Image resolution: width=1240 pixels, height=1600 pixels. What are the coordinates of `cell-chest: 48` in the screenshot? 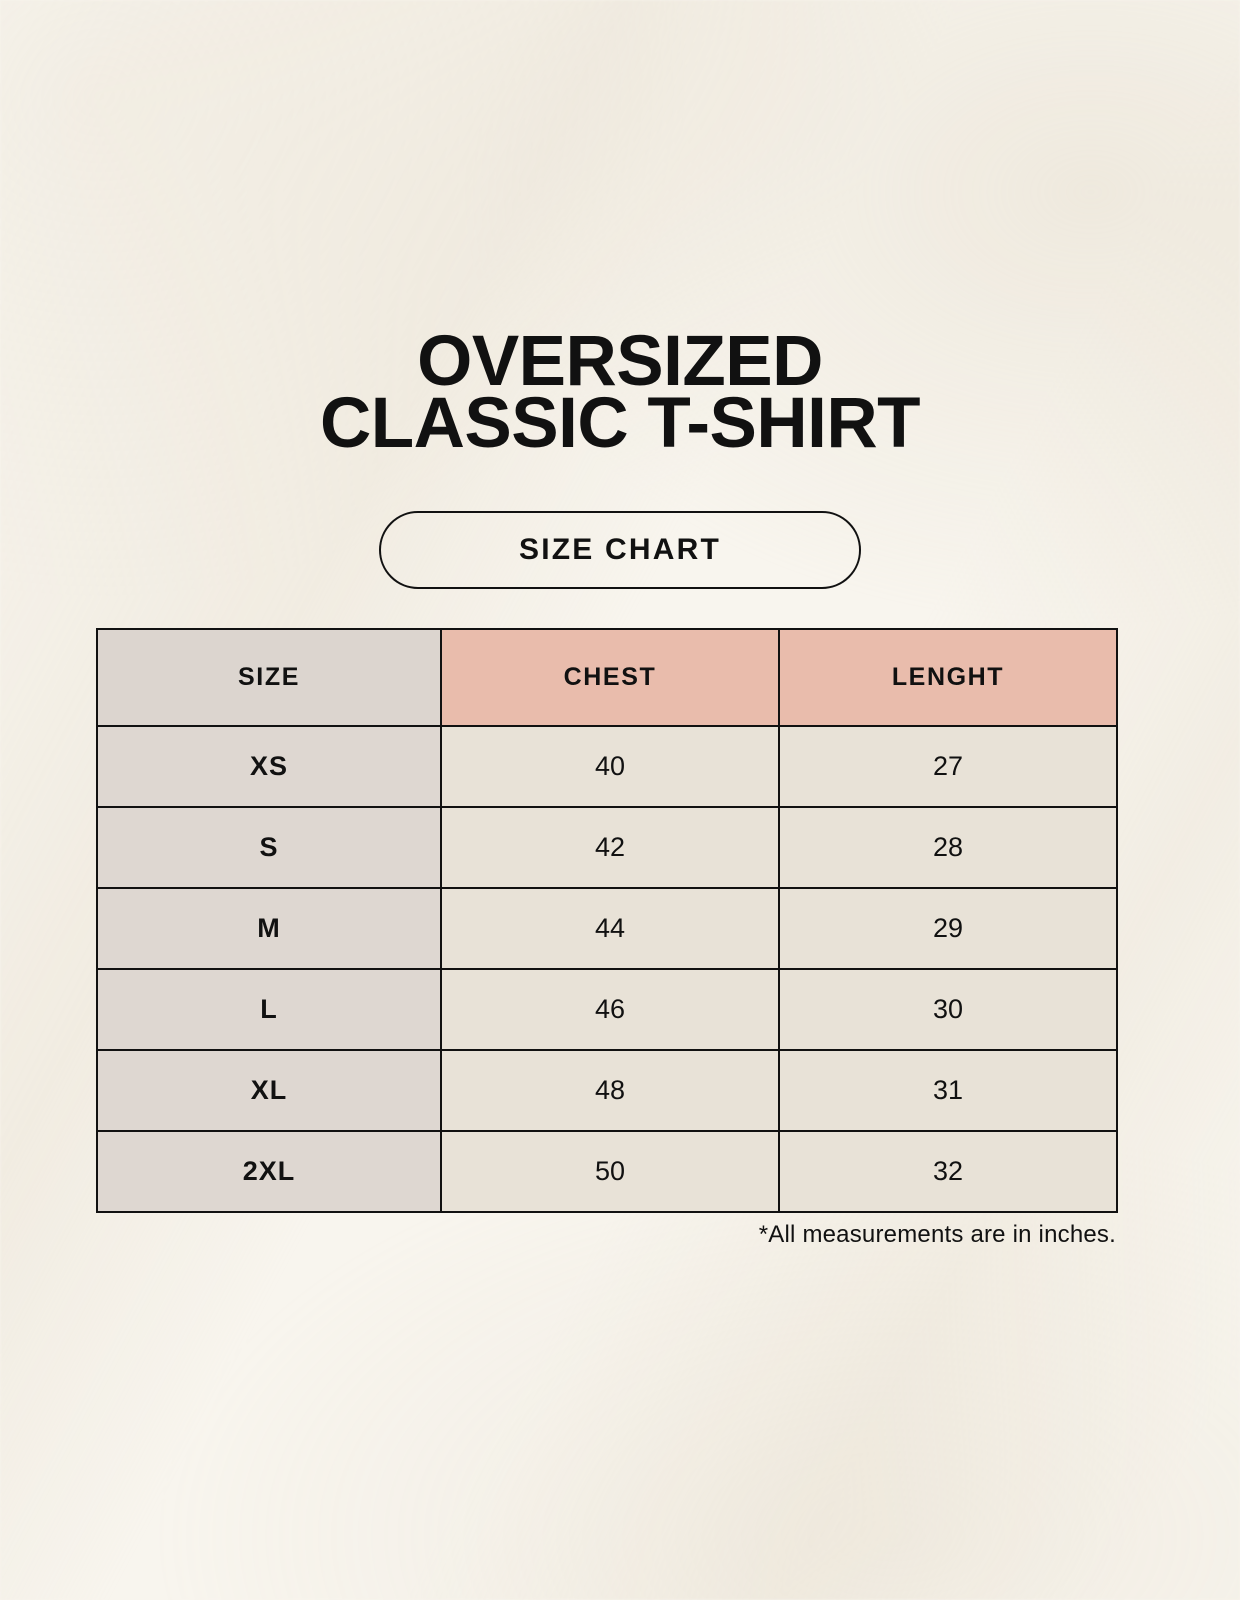 It's located at (610, 1090).